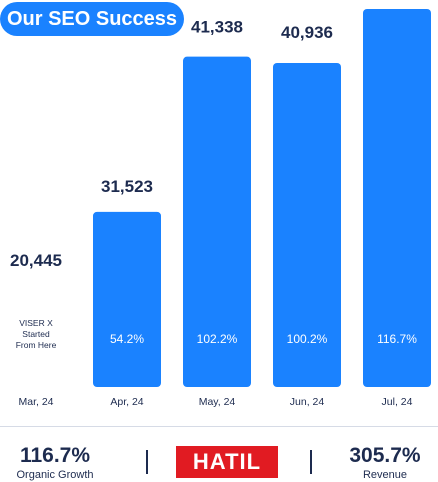 This screenshot has height=482, width=438. I want to click on baseline-note-line: Started, so click(36, 334).